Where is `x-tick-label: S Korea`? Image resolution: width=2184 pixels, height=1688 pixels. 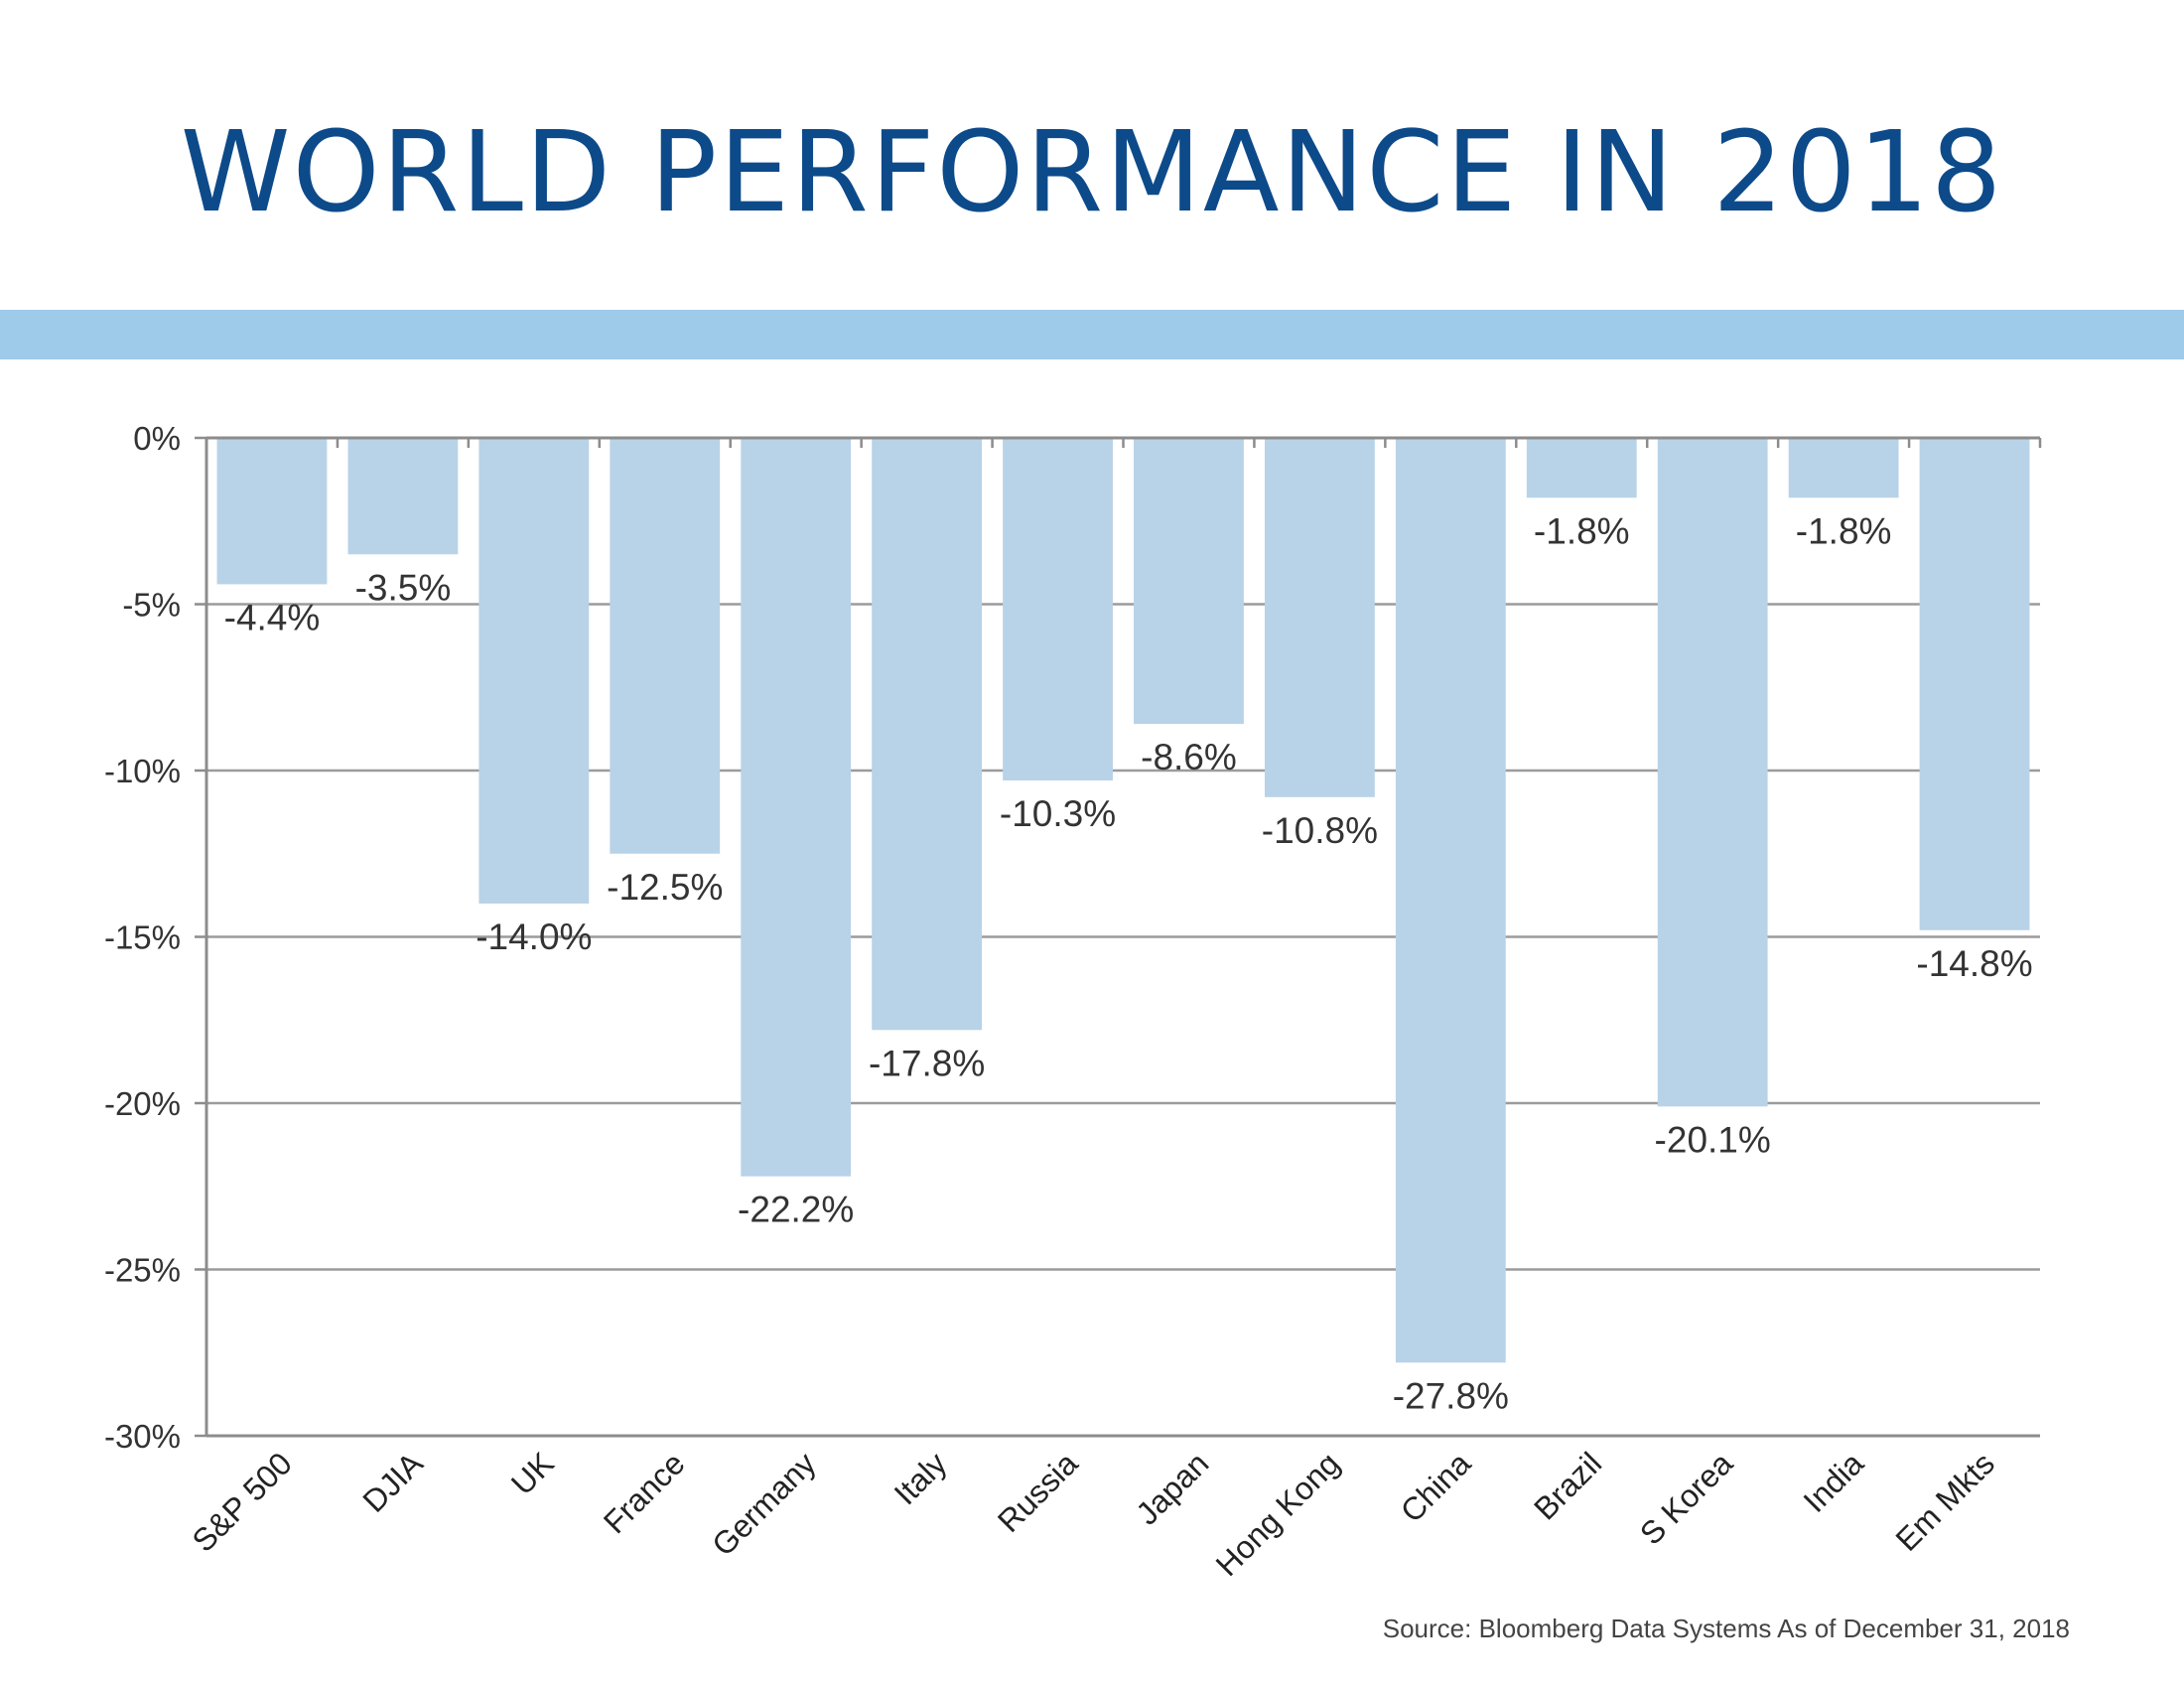 x-tick-label: S Korea is located at coordinates (1686, 1498).